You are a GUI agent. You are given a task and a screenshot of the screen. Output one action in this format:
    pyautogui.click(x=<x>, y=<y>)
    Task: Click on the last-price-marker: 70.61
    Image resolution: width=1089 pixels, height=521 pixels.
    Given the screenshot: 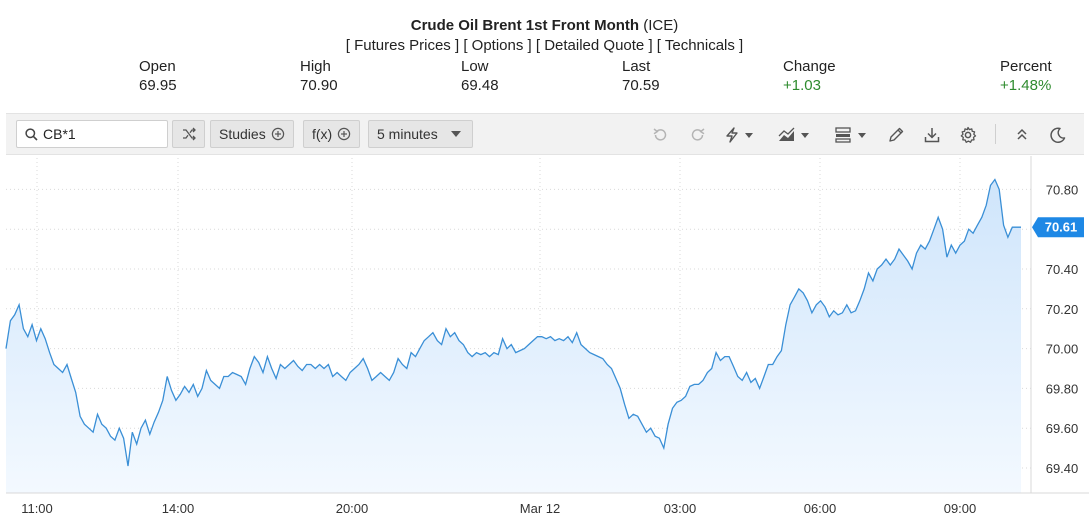 What is the action you would take?
    pyautogui.click(x=1058, y=227)
    